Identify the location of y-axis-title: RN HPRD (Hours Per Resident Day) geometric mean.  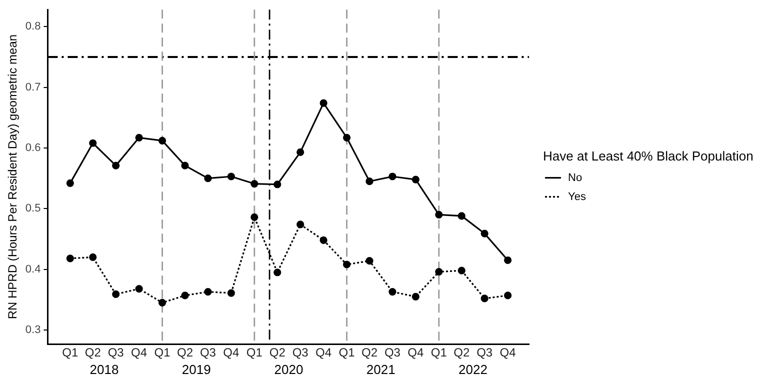
(13, 177).